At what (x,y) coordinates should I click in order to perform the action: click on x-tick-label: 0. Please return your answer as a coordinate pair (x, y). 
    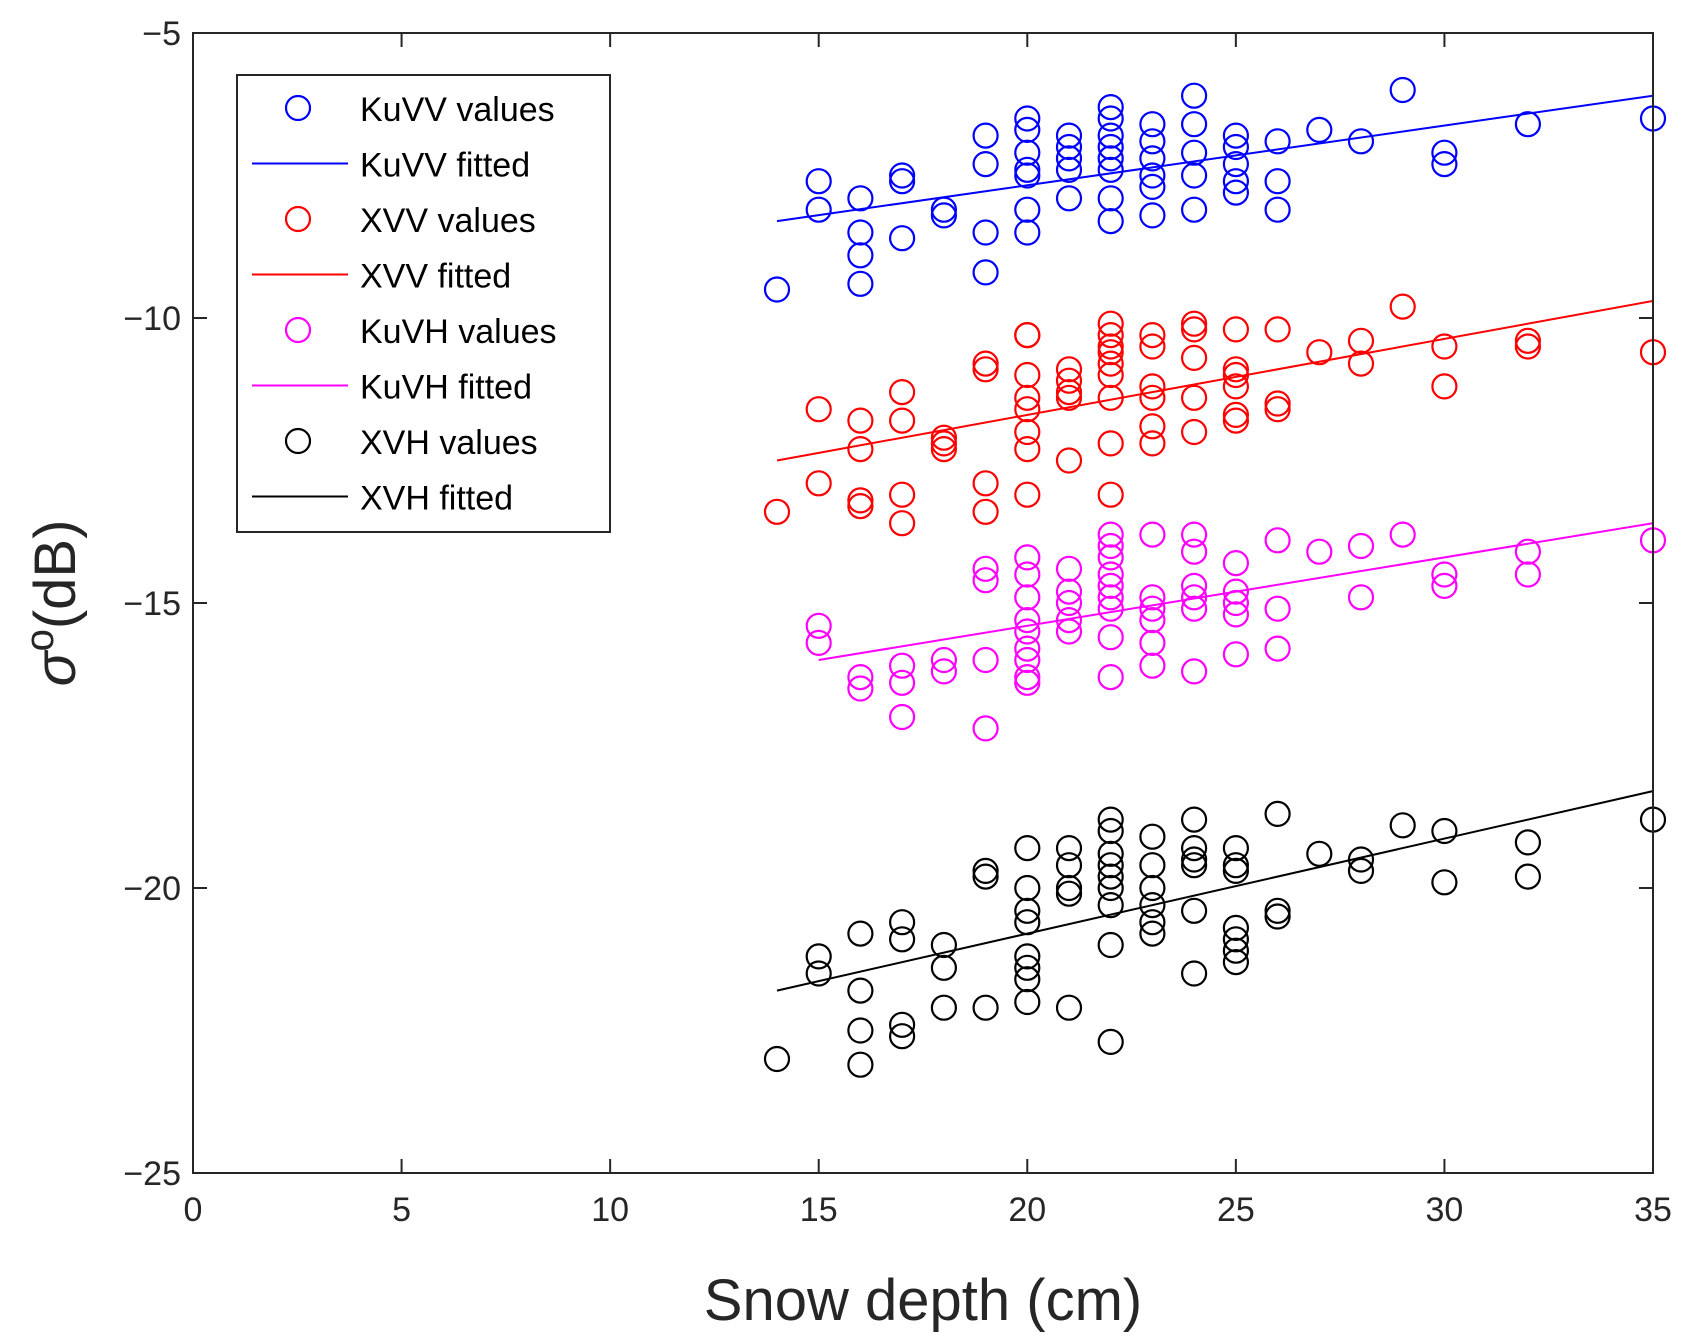
    Looking at the image, I should click on (193, 1210).